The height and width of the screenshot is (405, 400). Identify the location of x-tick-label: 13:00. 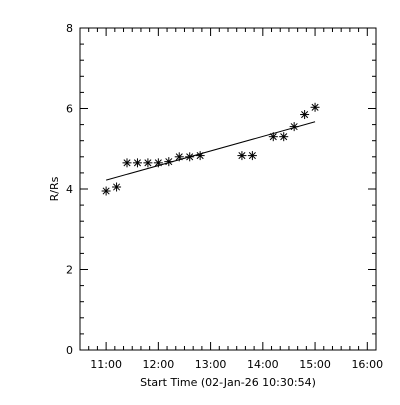
(211, 364).